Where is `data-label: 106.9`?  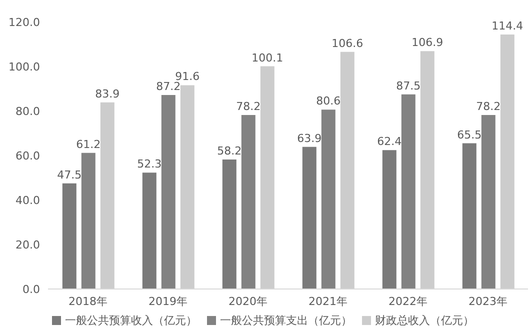 data-label: 106.9 is located at coordinates (428, 43).